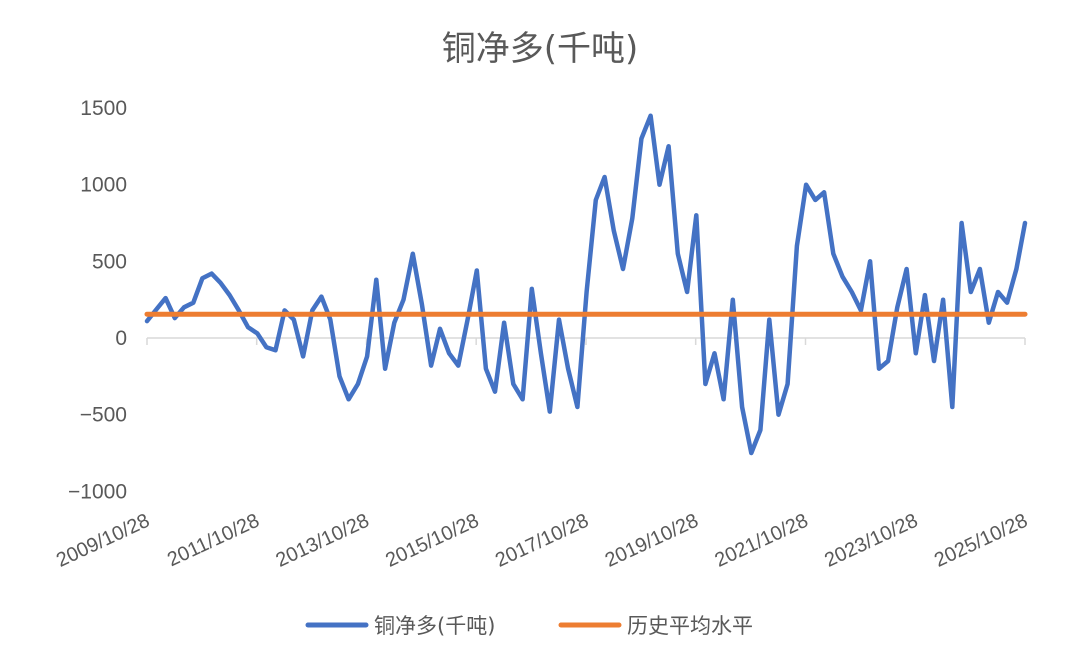  I want to click on y-tick-label: 1000, so click(103, 185).